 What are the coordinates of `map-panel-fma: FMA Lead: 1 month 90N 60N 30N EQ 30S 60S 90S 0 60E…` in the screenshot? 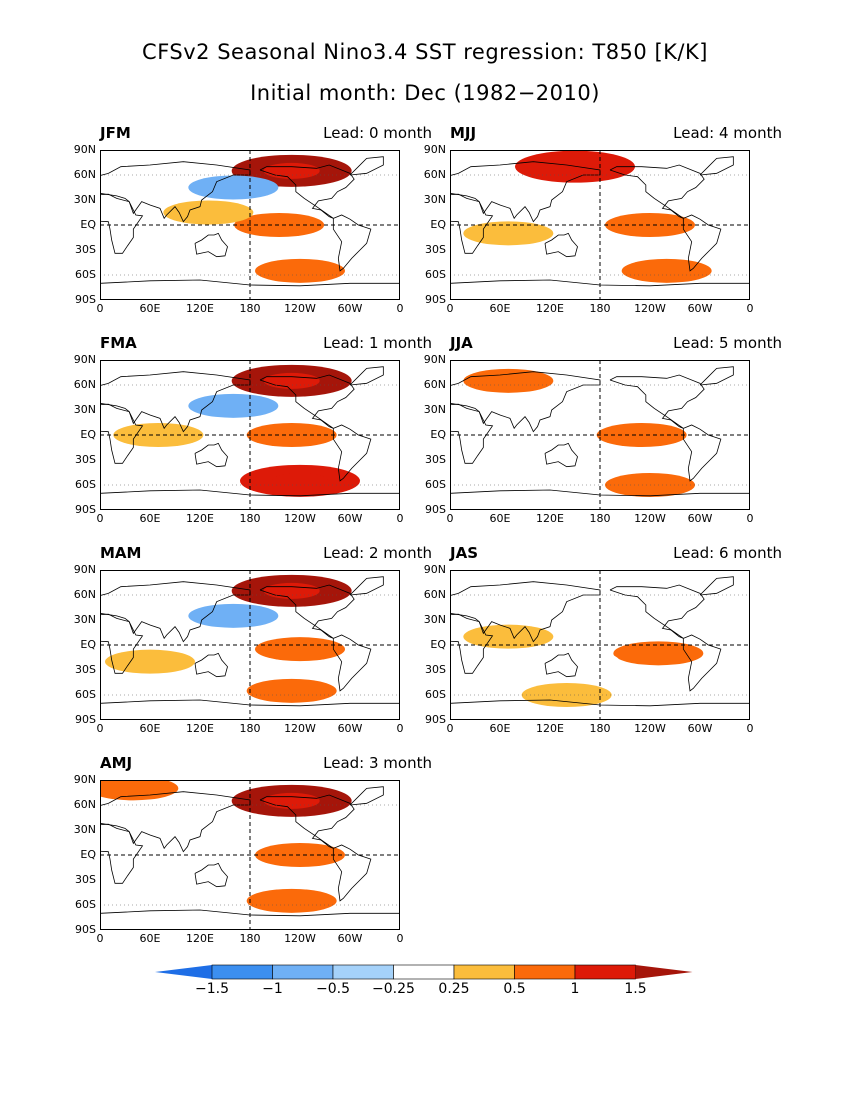 It's located at (253, 441).